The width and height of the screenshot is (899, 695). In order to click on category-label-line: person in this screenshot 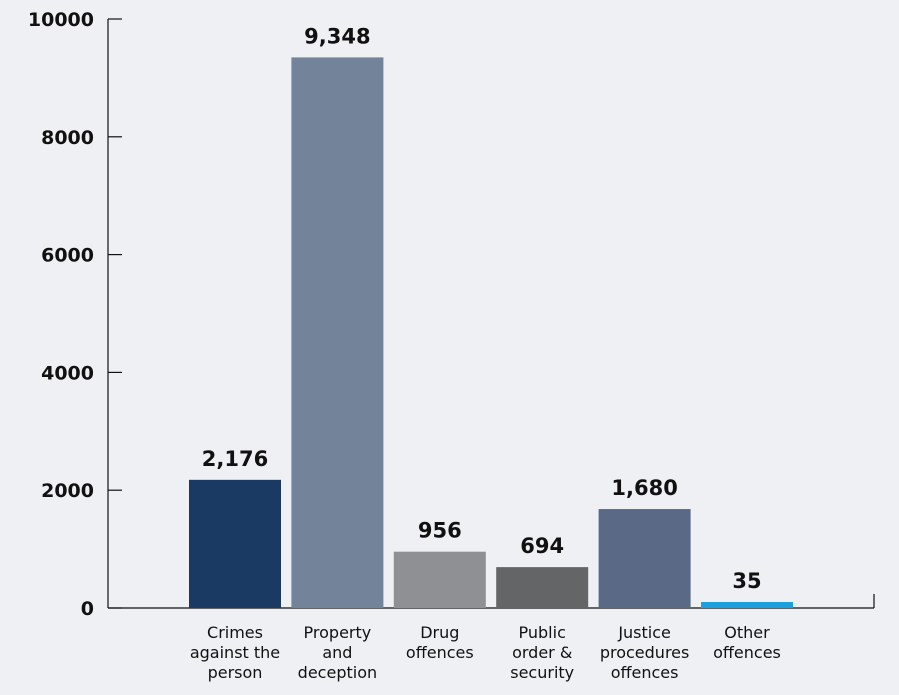, I will do `click(235, 672)`.